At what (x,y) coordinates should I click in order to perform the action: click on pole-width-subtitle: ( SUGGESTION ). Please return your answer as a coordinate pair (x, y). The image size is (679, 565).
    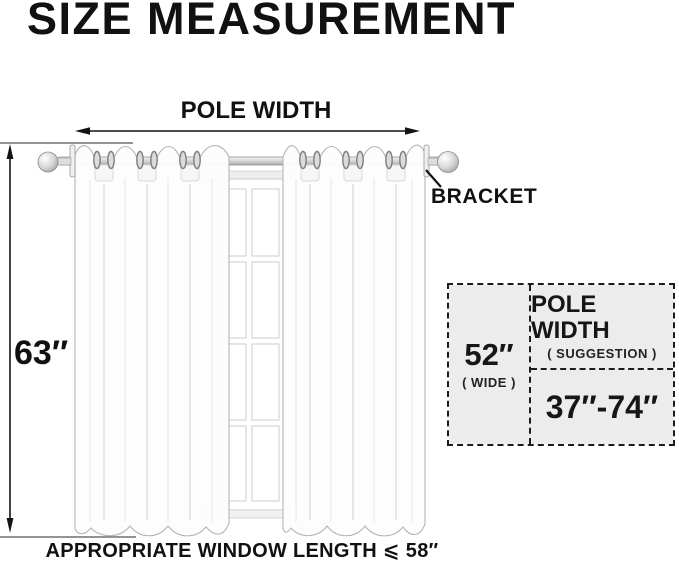
    Looking at the image, I should click on (602, 353).